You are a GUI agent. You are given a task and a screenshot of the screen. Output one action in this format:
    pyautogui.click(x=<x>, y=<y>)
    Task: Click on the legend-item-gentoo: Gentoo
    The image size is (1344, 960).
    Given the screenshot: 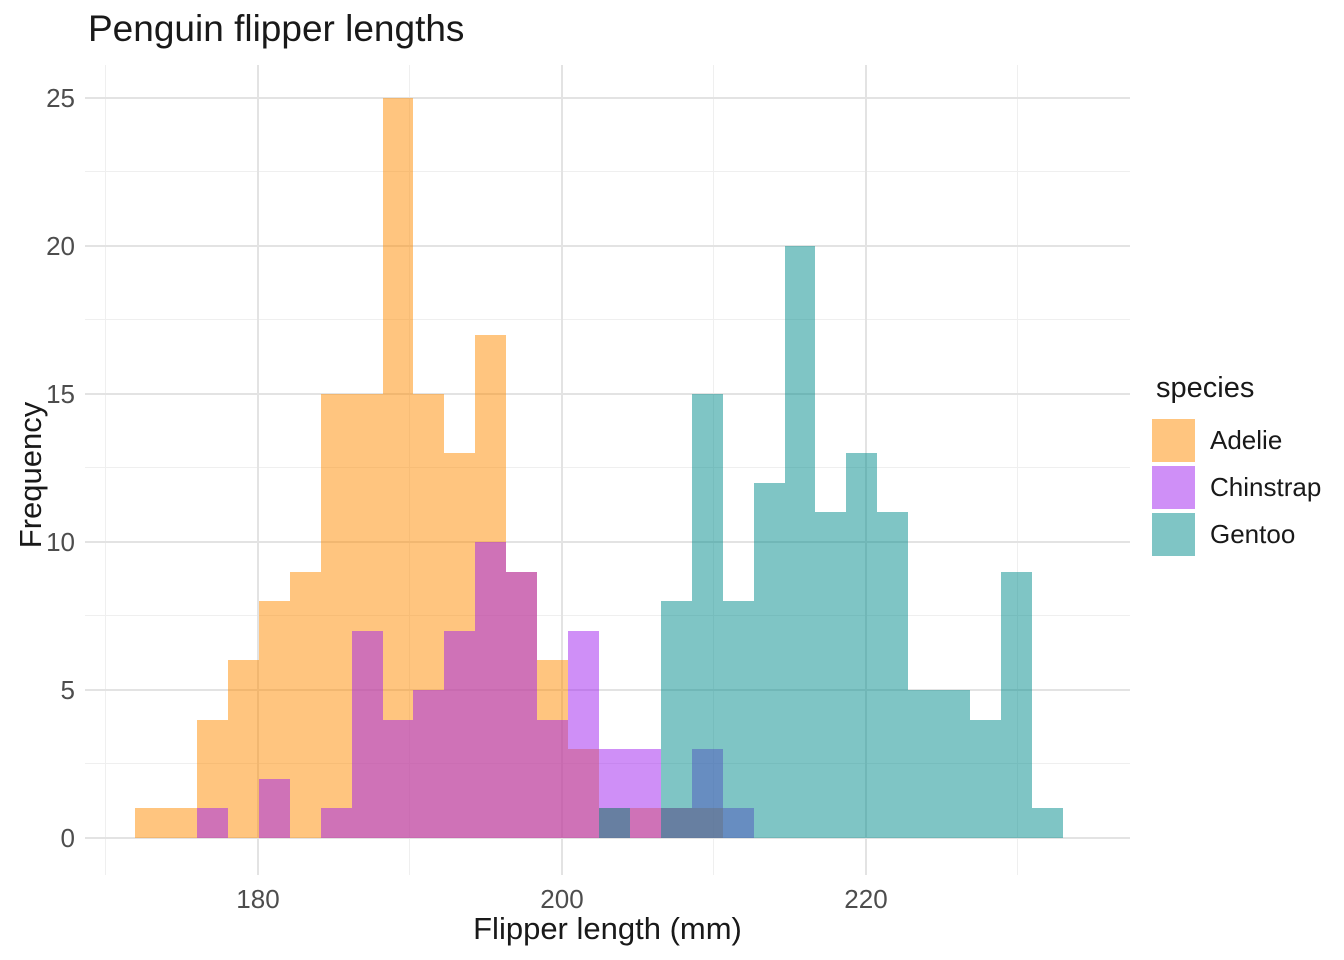 What is the action you would take?
    pyautogui.click(x=1248, y=534)
    